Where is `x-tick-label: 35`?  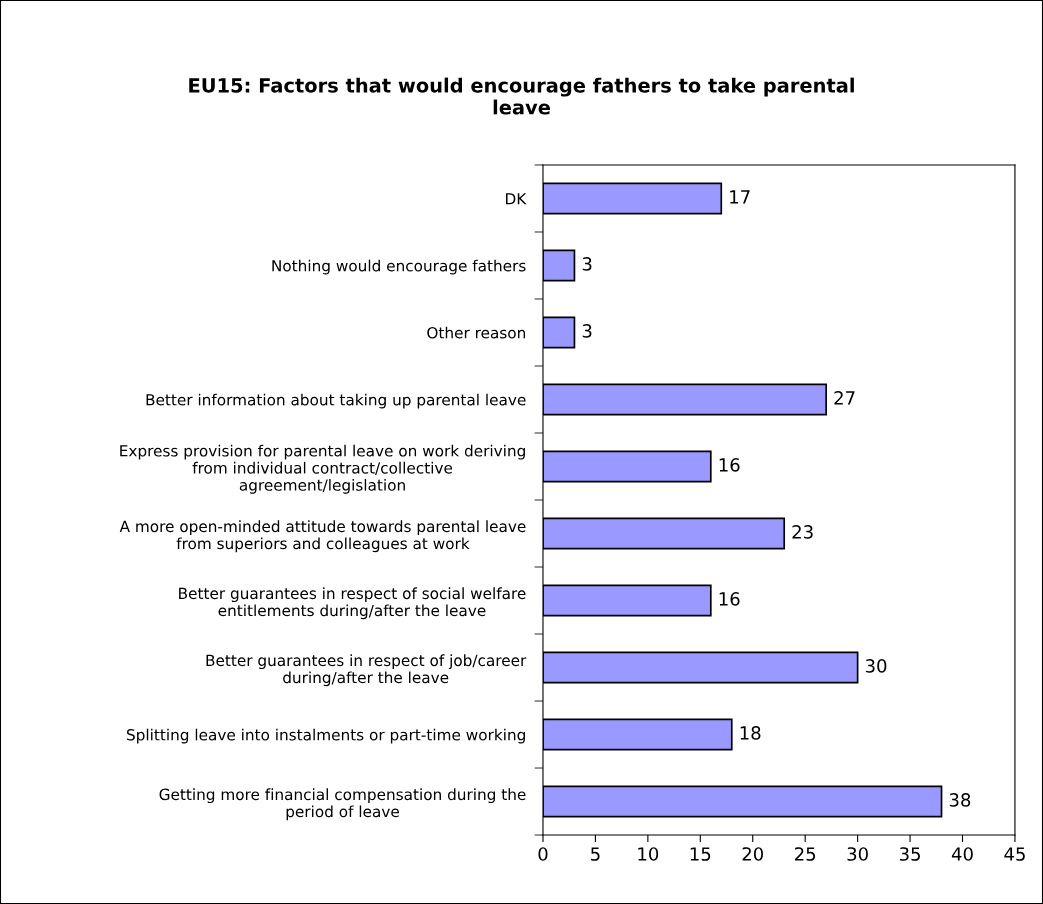 x-tick-label: 35 is located at coordinates (909, 854).